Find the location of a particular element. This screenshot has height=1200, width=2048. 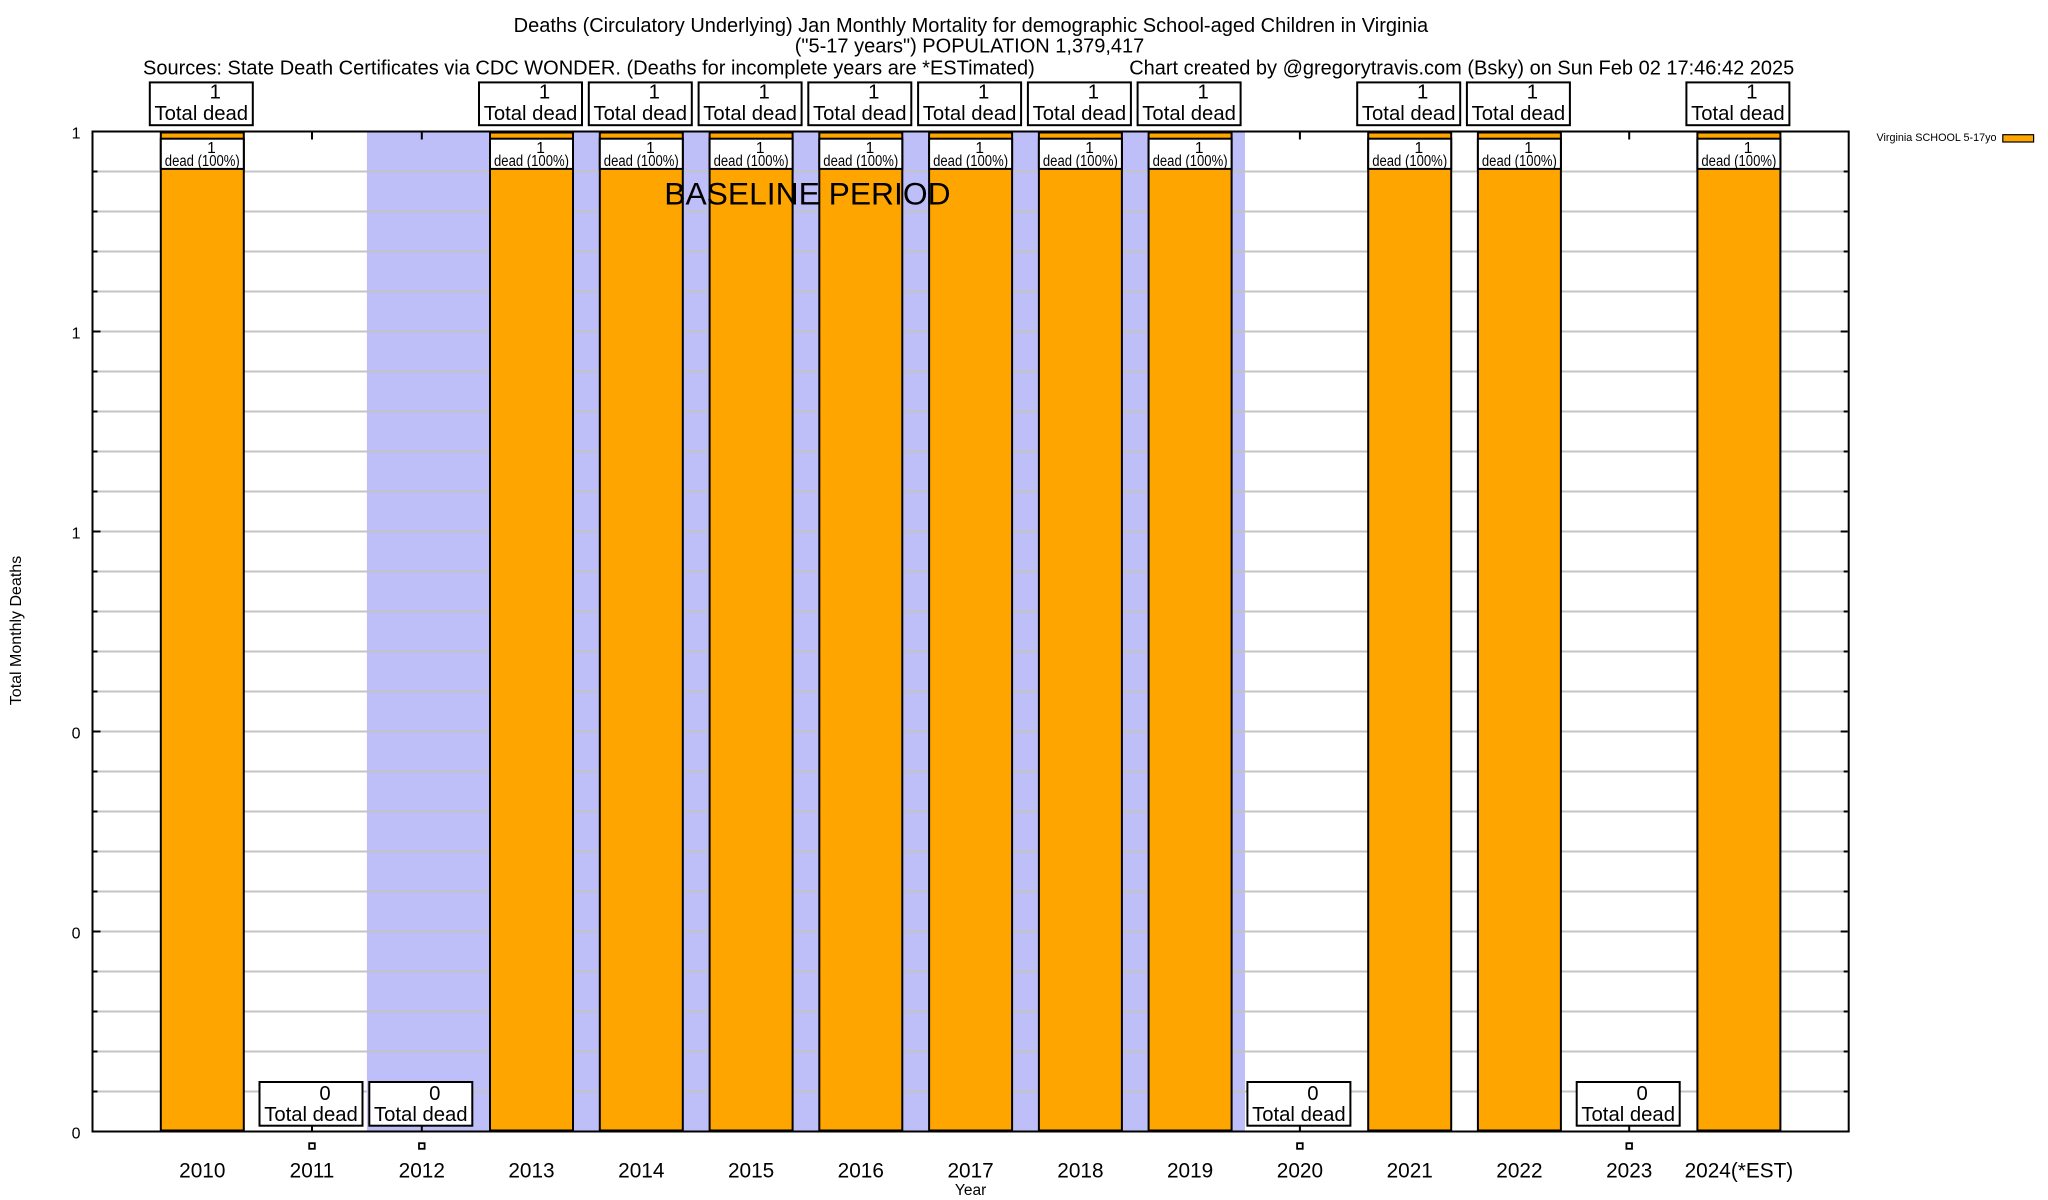

svg-text: 2020 is located at coordinates (1300, 1170).